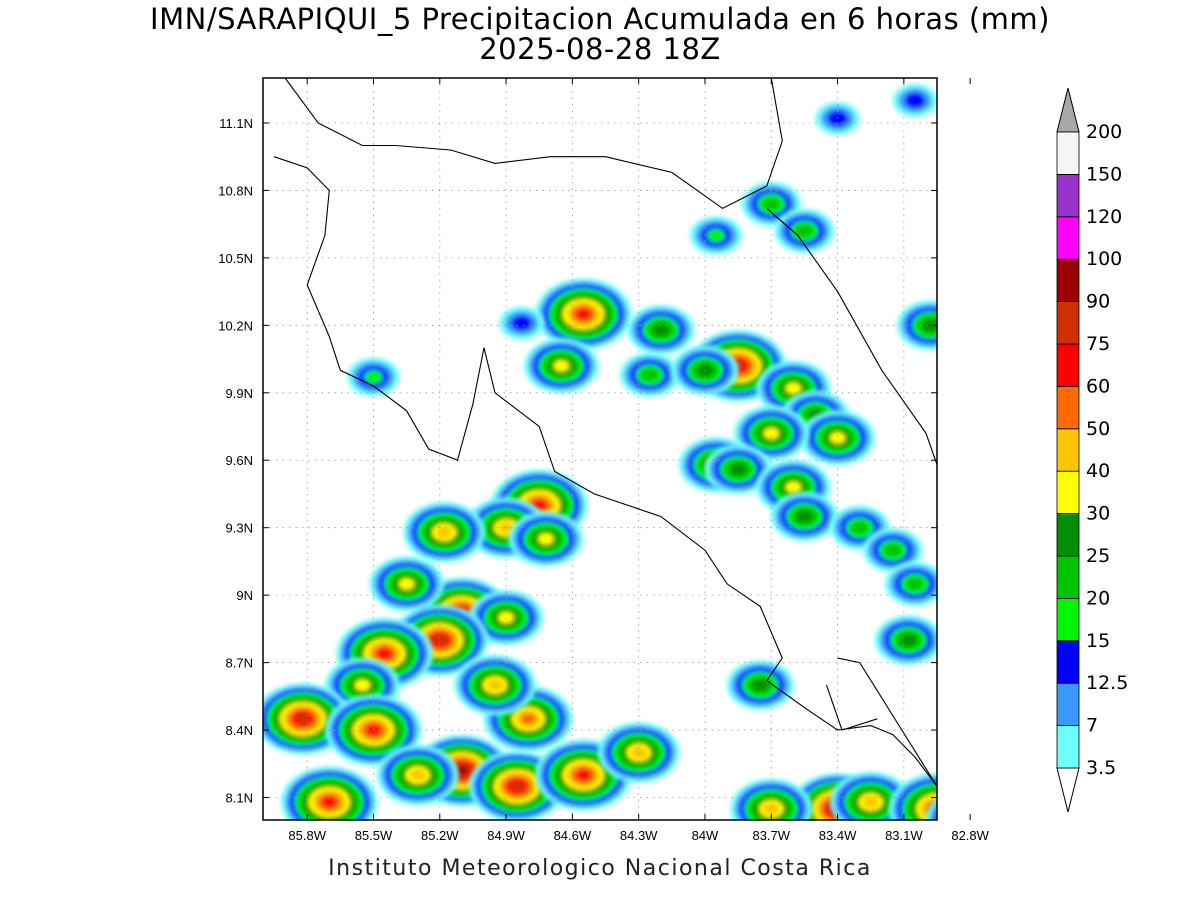 The height and width of the screenshot is (900, 1200). Describe the element at coordinates (1068, 790) in the screenshot. I see `colorbar-under-arrow` at that location.